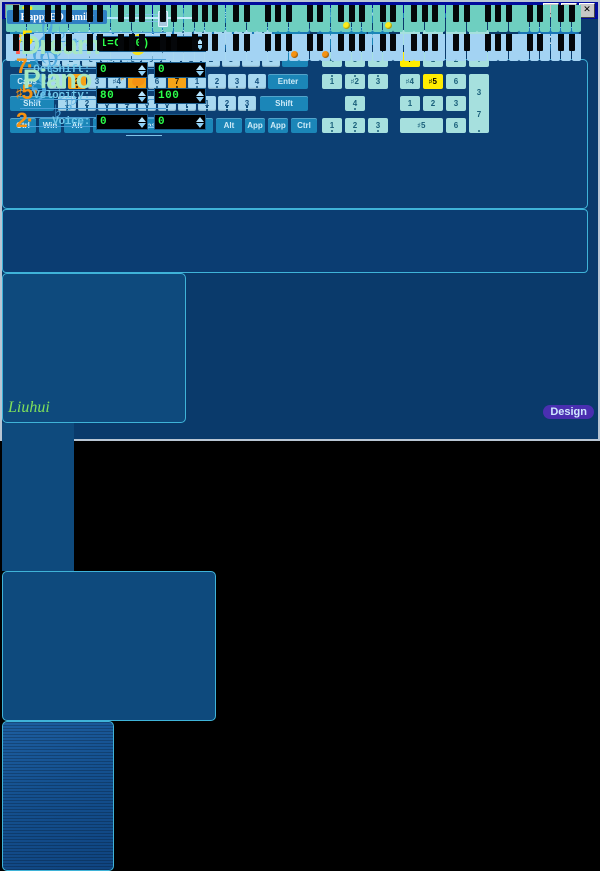 This screenshot has width=600, height=871. Describe the element at coordinates (479, 114) in the screenshot. I see `key-7: 7` at that location.